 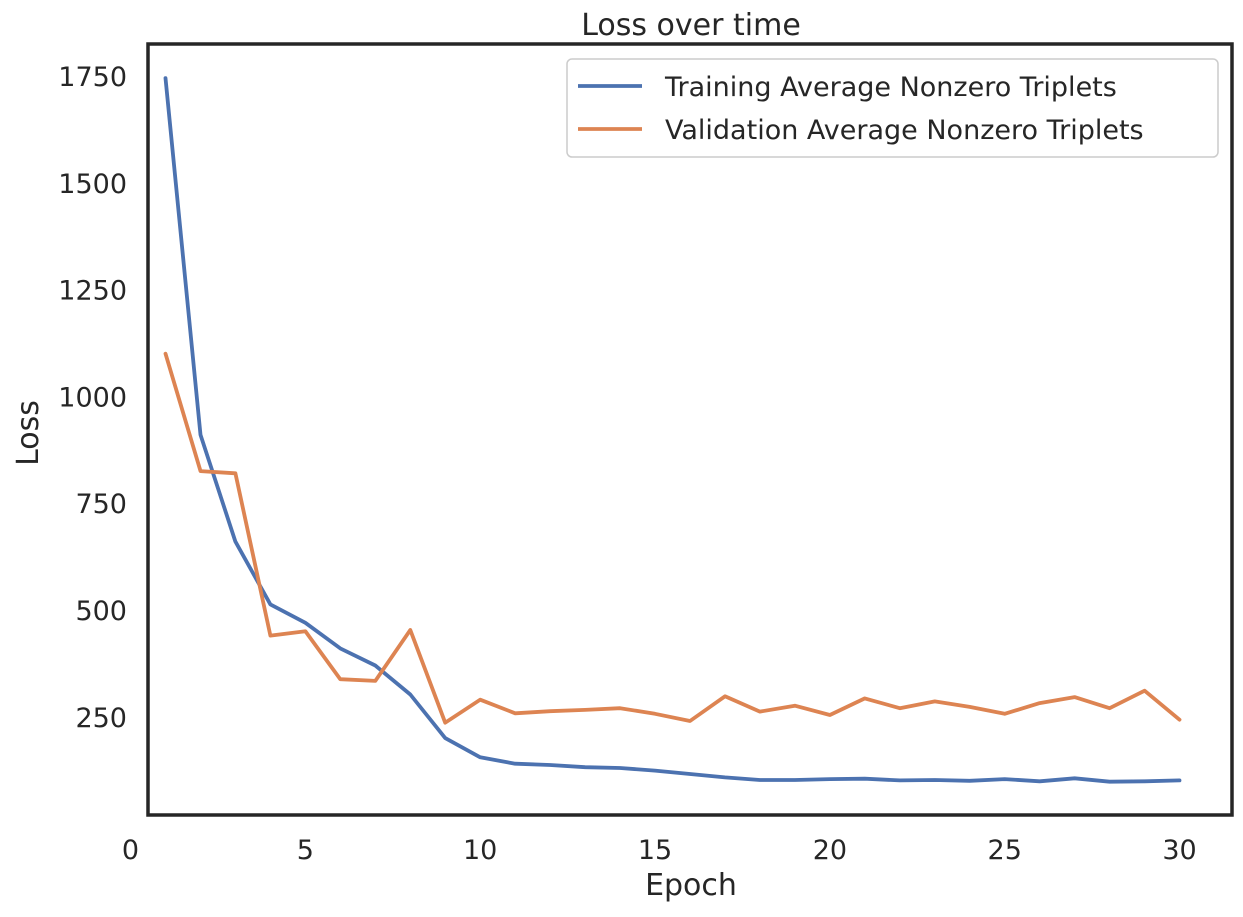 I want to click on legend-label: Training Average Nonzero Triplets, so click(x=890, y=87).